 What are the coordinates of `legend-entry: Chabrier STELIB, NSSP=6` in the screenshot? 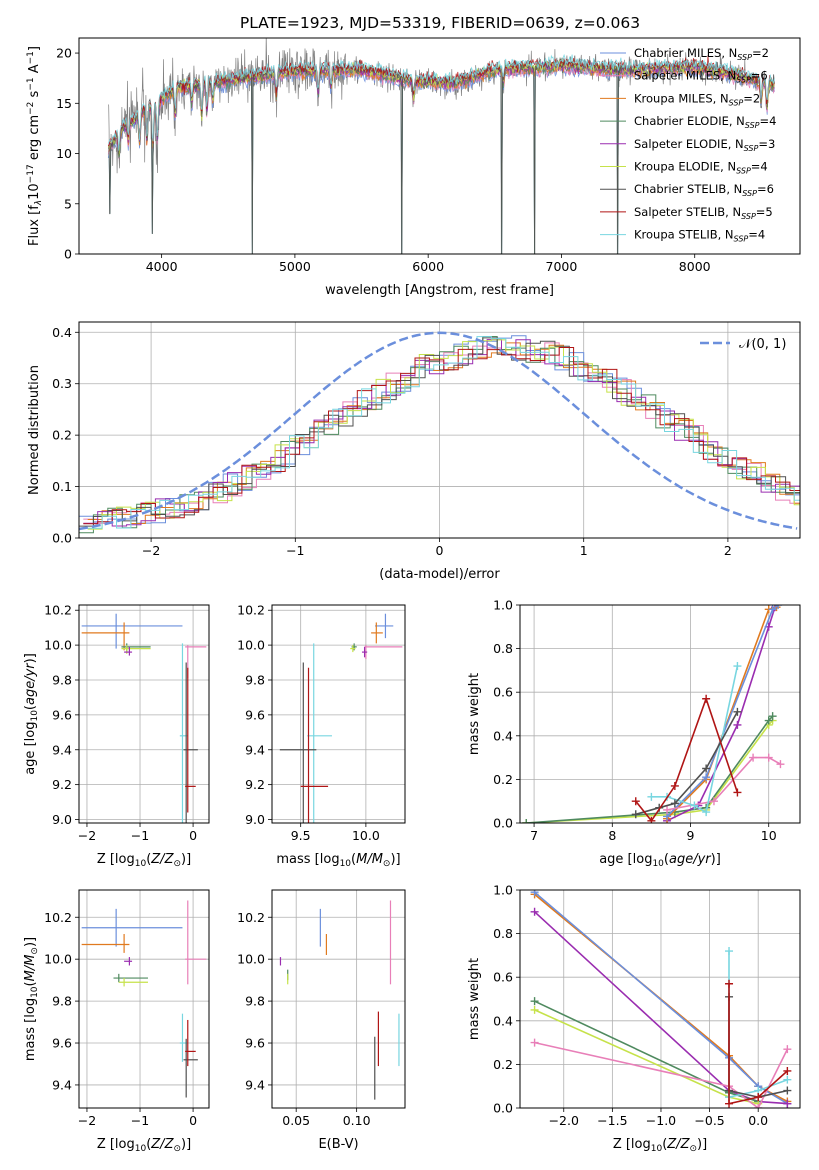 It's located at (704, 190).